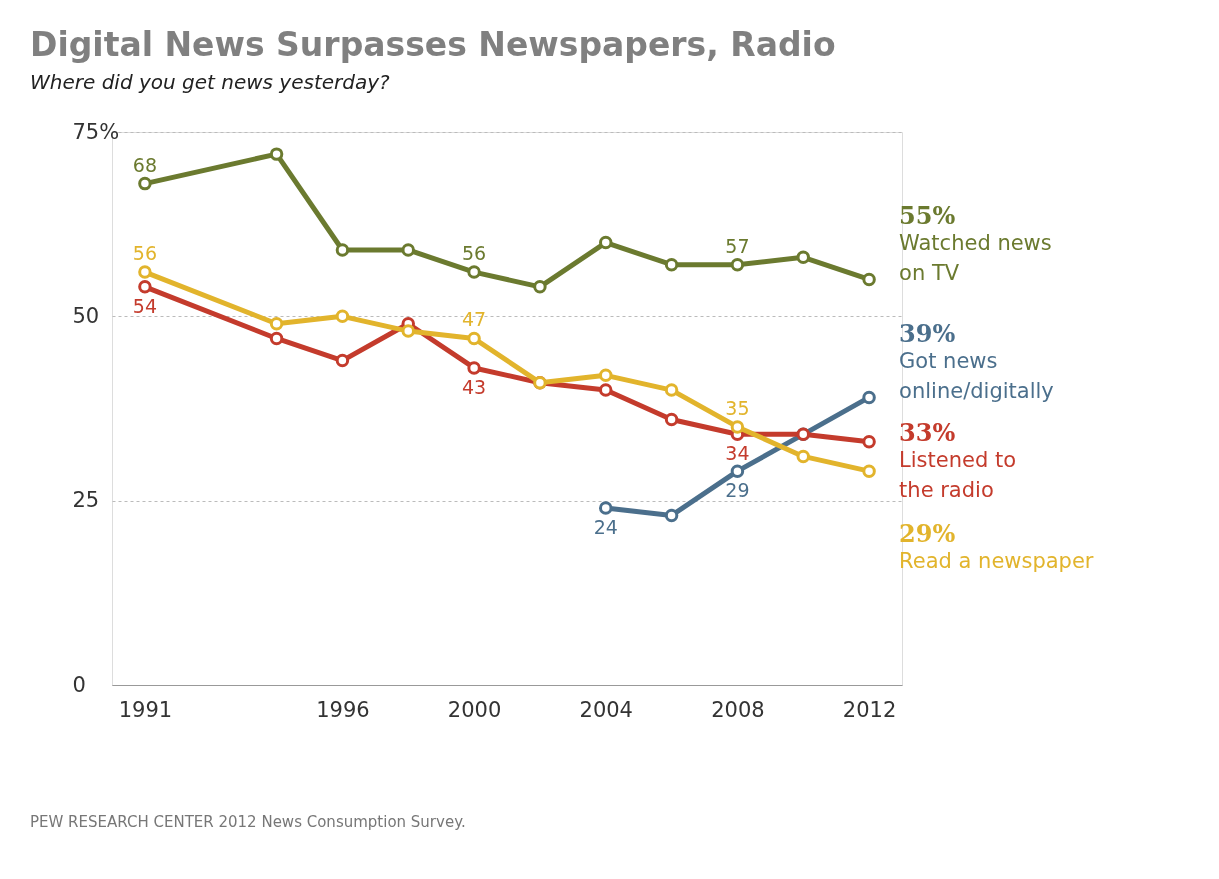 This screenshot has height=879, width=1219. Describe the element at coordinates (86, 315) in the screenshot. I see `y-tick-label: 50` at that location.